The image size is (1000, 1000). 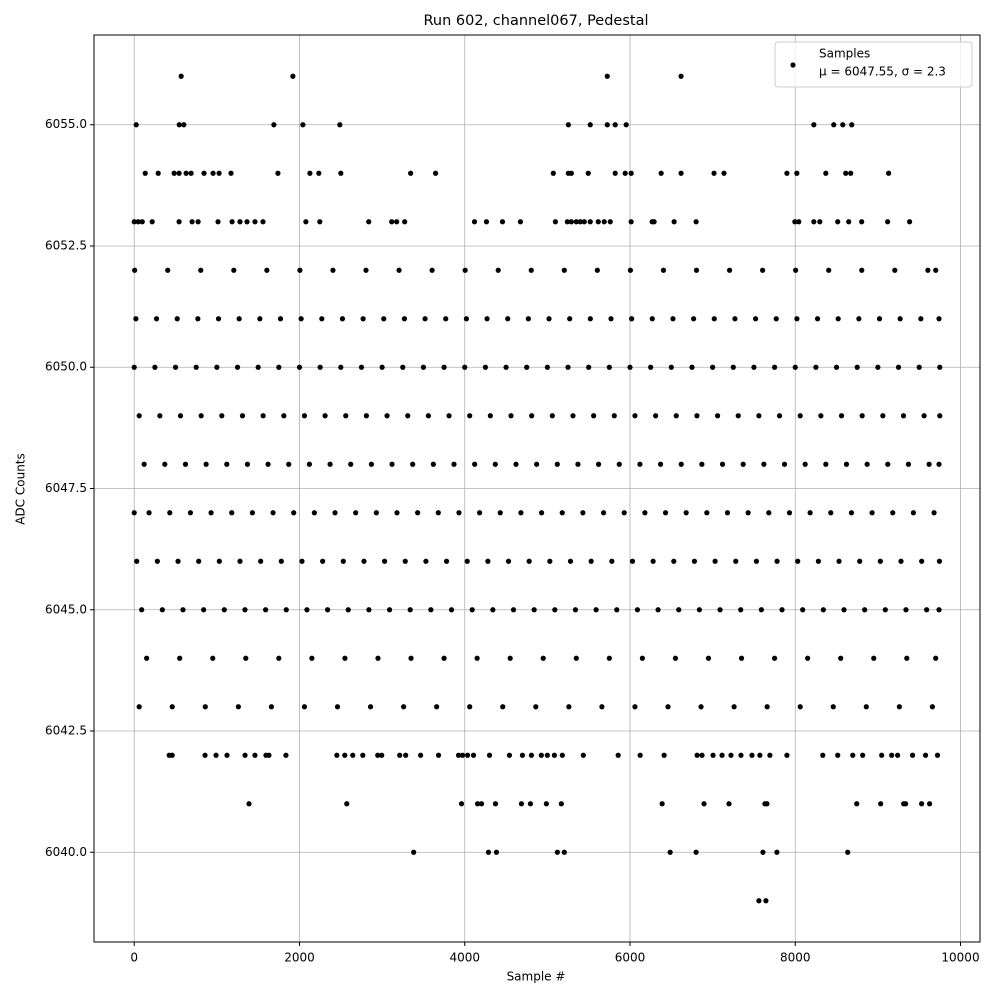 I want to click on chart-title: Run 602, channel067, Pedestal, so click(x=535, y=21).